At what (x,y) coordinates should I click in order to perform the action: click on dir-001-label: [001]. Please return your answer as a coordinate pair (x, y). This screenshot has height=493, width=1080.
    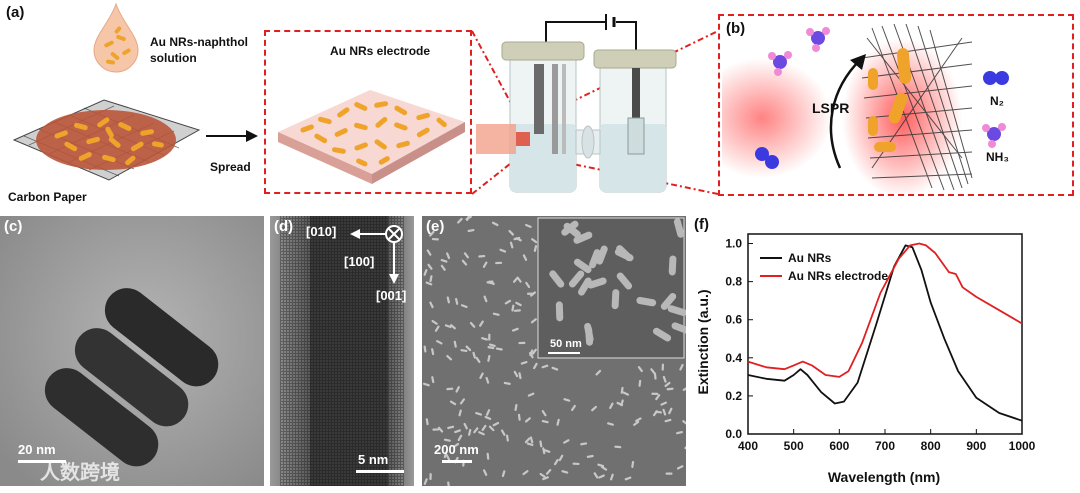
    Looking at the image, I should click on (391, 295).